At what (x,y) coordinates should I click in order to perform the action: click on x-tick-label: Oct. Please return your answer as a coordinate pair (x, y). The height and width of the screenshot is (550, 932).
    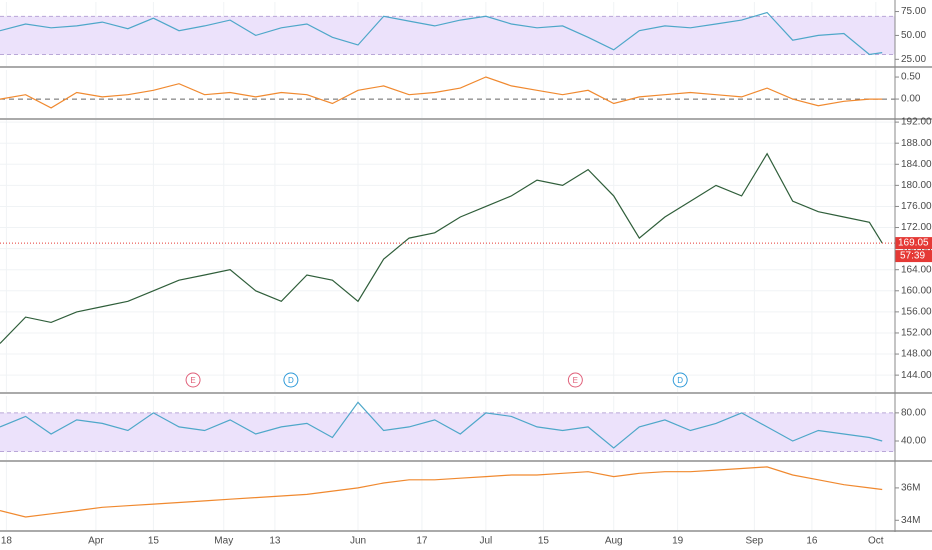
    Looking at the image, I should click on (876, 541).